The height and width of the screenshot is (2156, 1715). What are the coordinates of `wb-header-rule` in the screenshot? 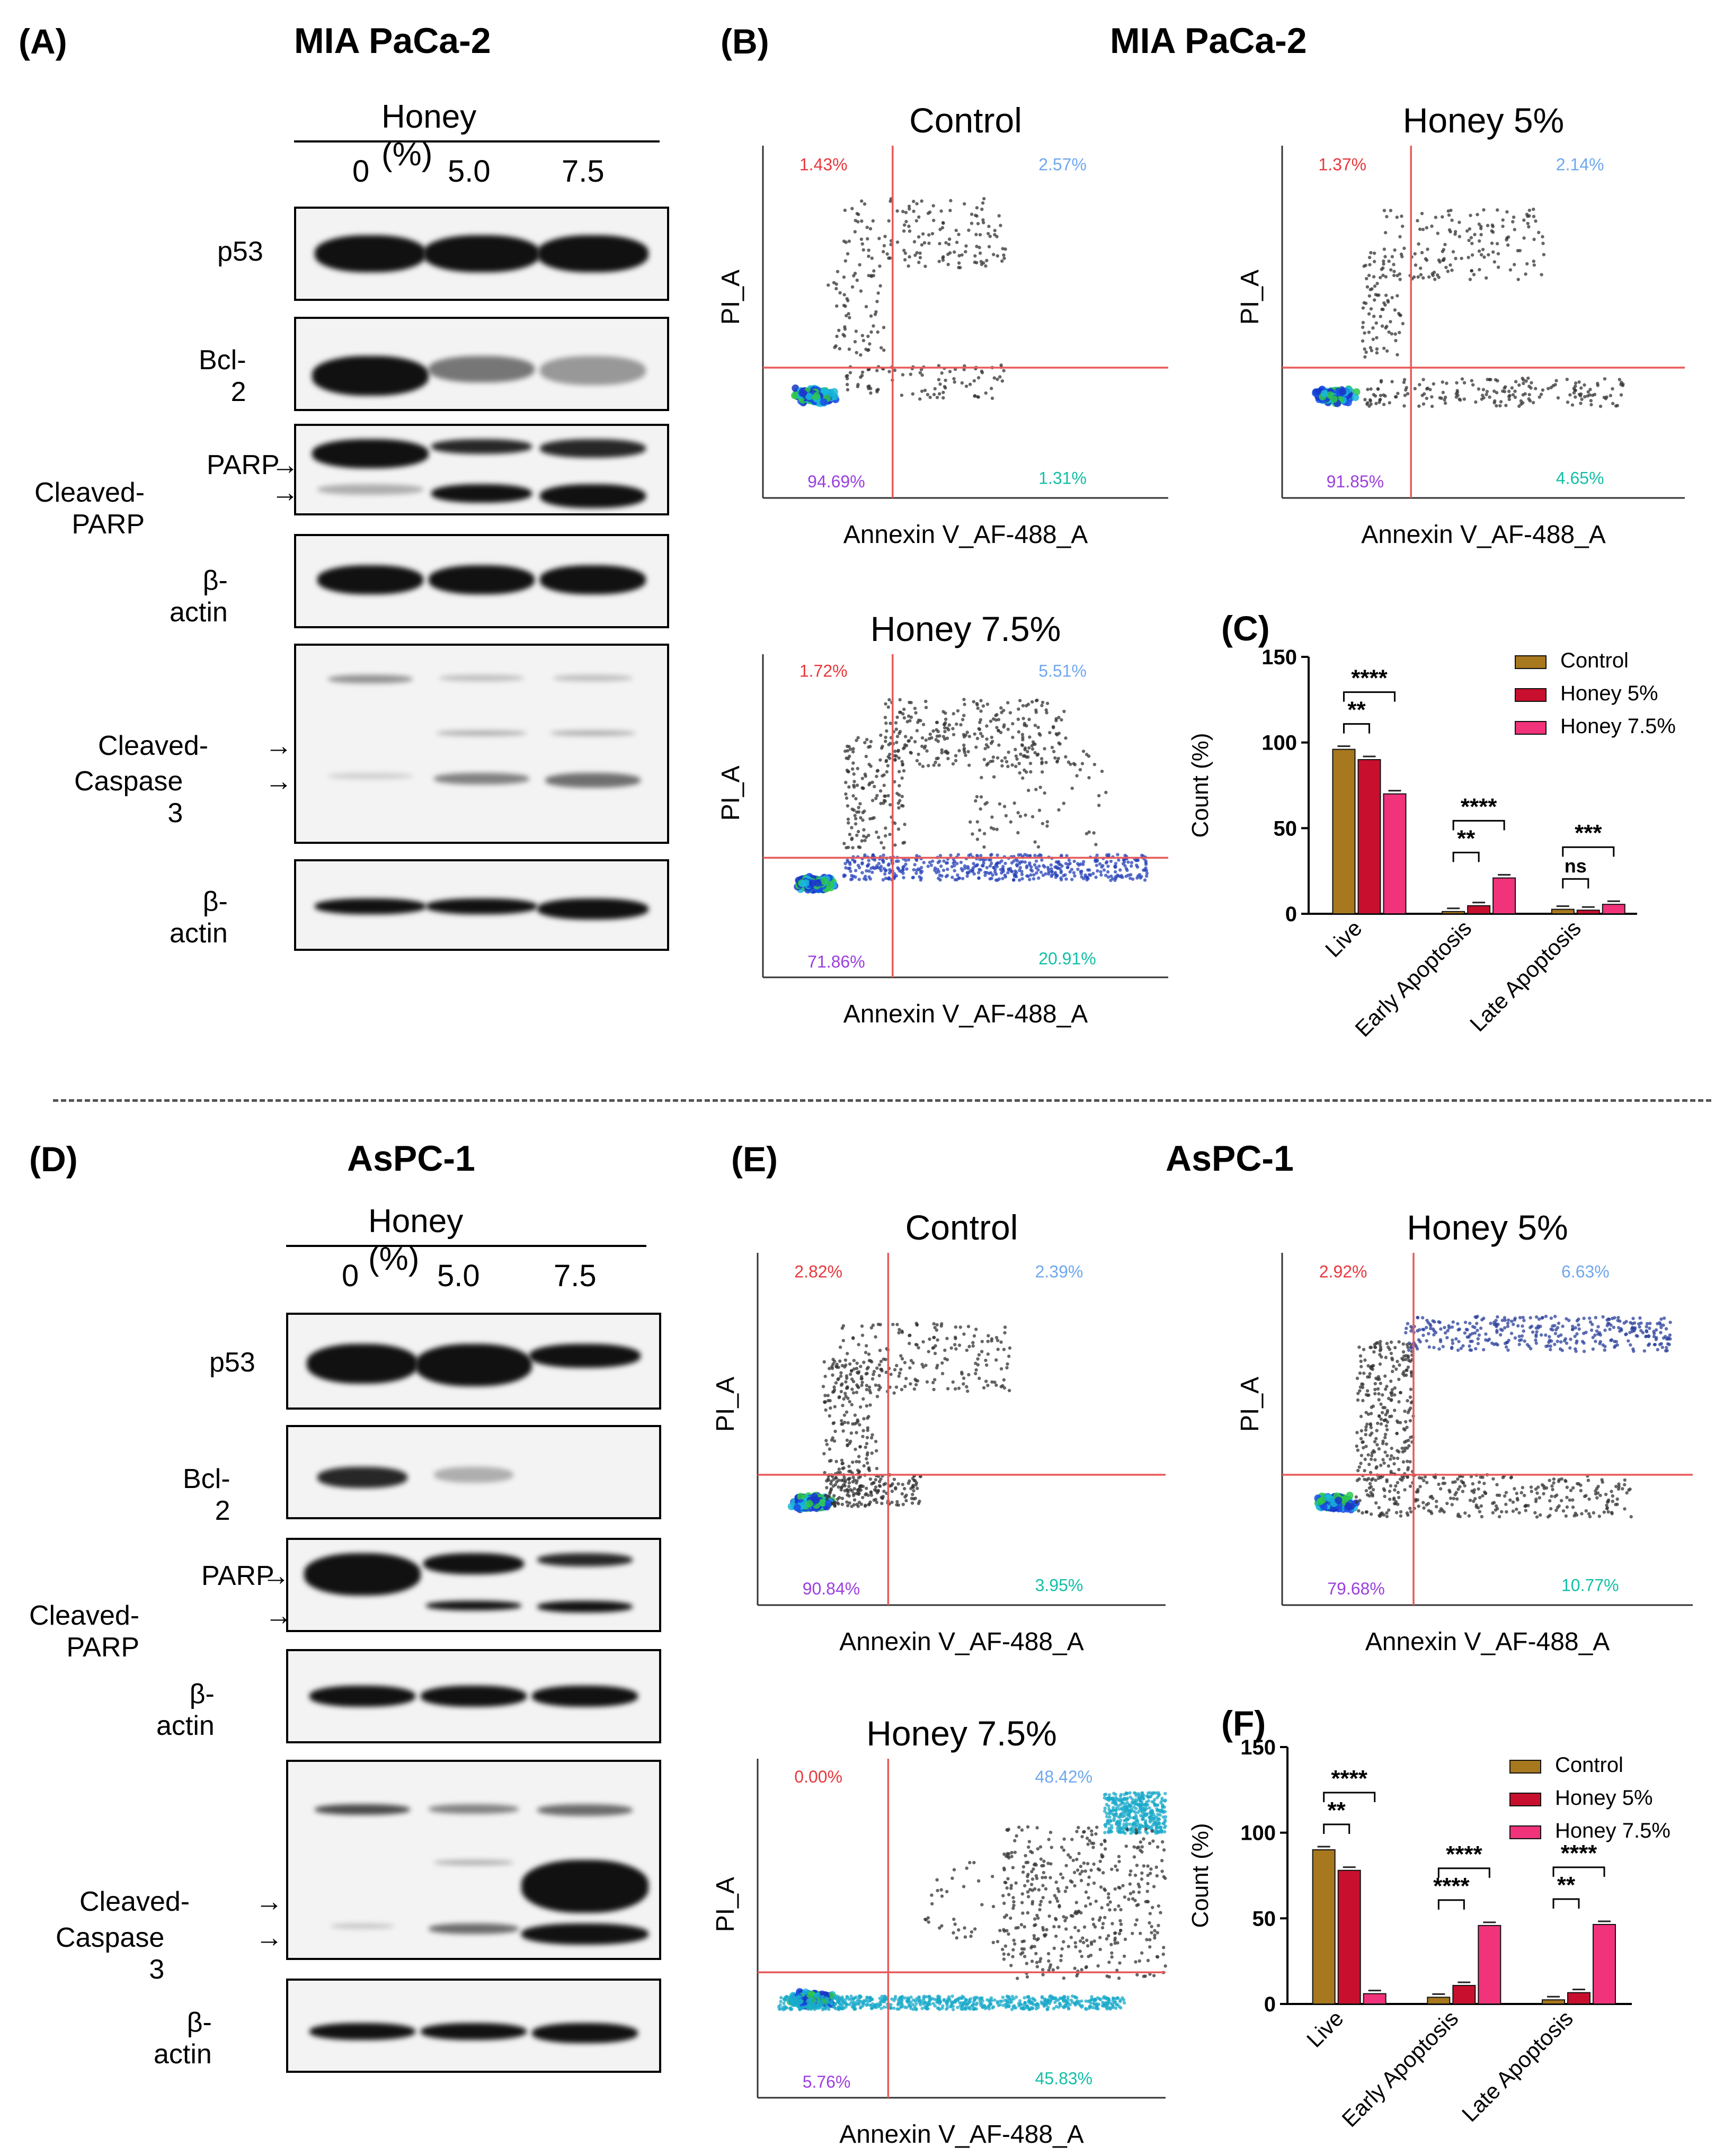 It's located at (477, 141).